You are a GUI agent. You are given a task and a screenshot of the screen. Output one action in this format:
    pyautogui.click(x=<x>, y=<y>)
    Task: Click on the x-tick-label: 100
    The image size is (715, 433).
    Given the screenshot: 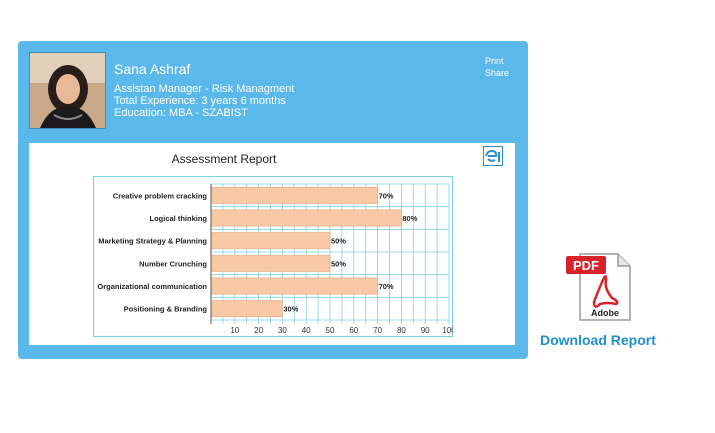 What is the action you would take?
    pyautogui.click(x=447, y=330)
    